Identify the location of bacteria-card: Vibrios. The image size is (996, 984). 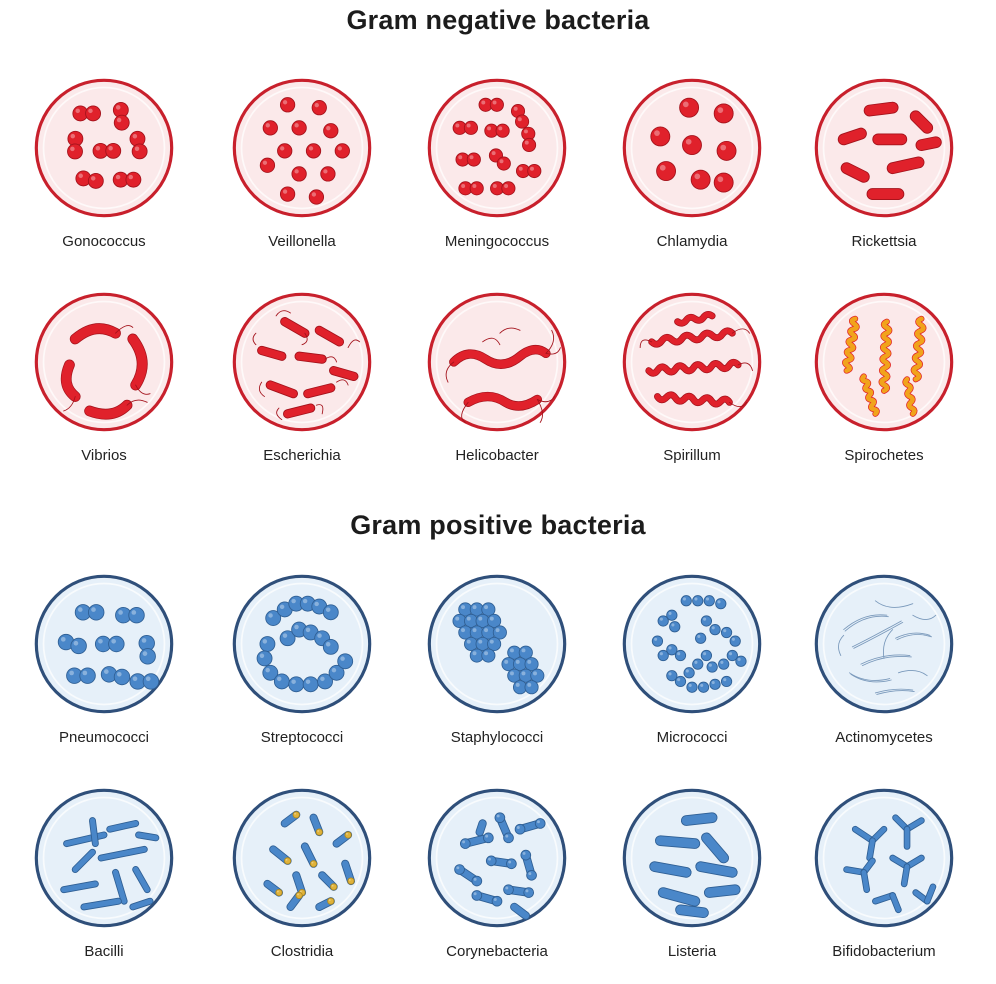
(102, 384).